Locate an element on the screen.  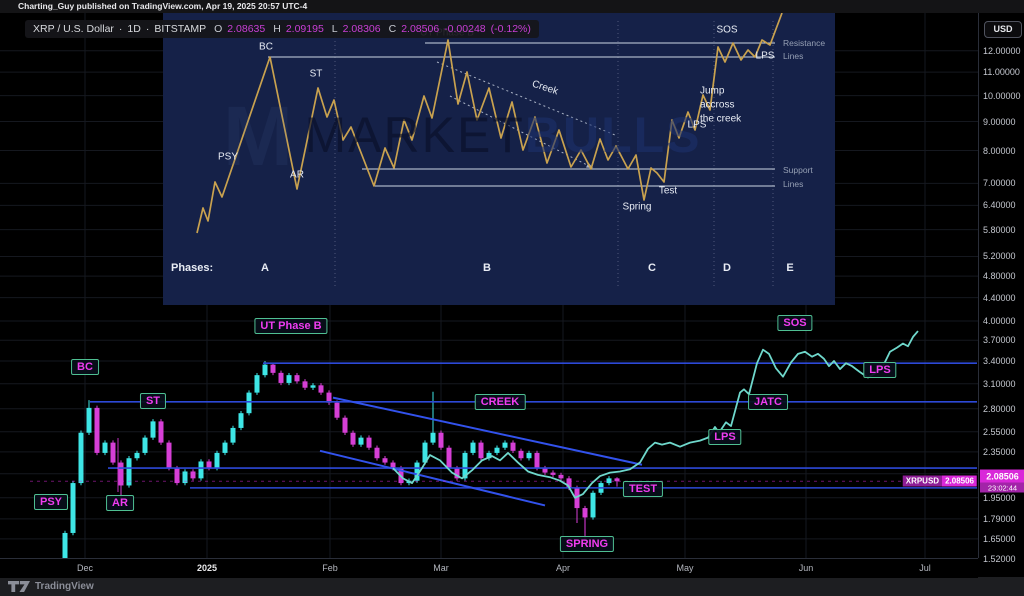
inset-label-accross: accross is located at coordinates (717, 105).